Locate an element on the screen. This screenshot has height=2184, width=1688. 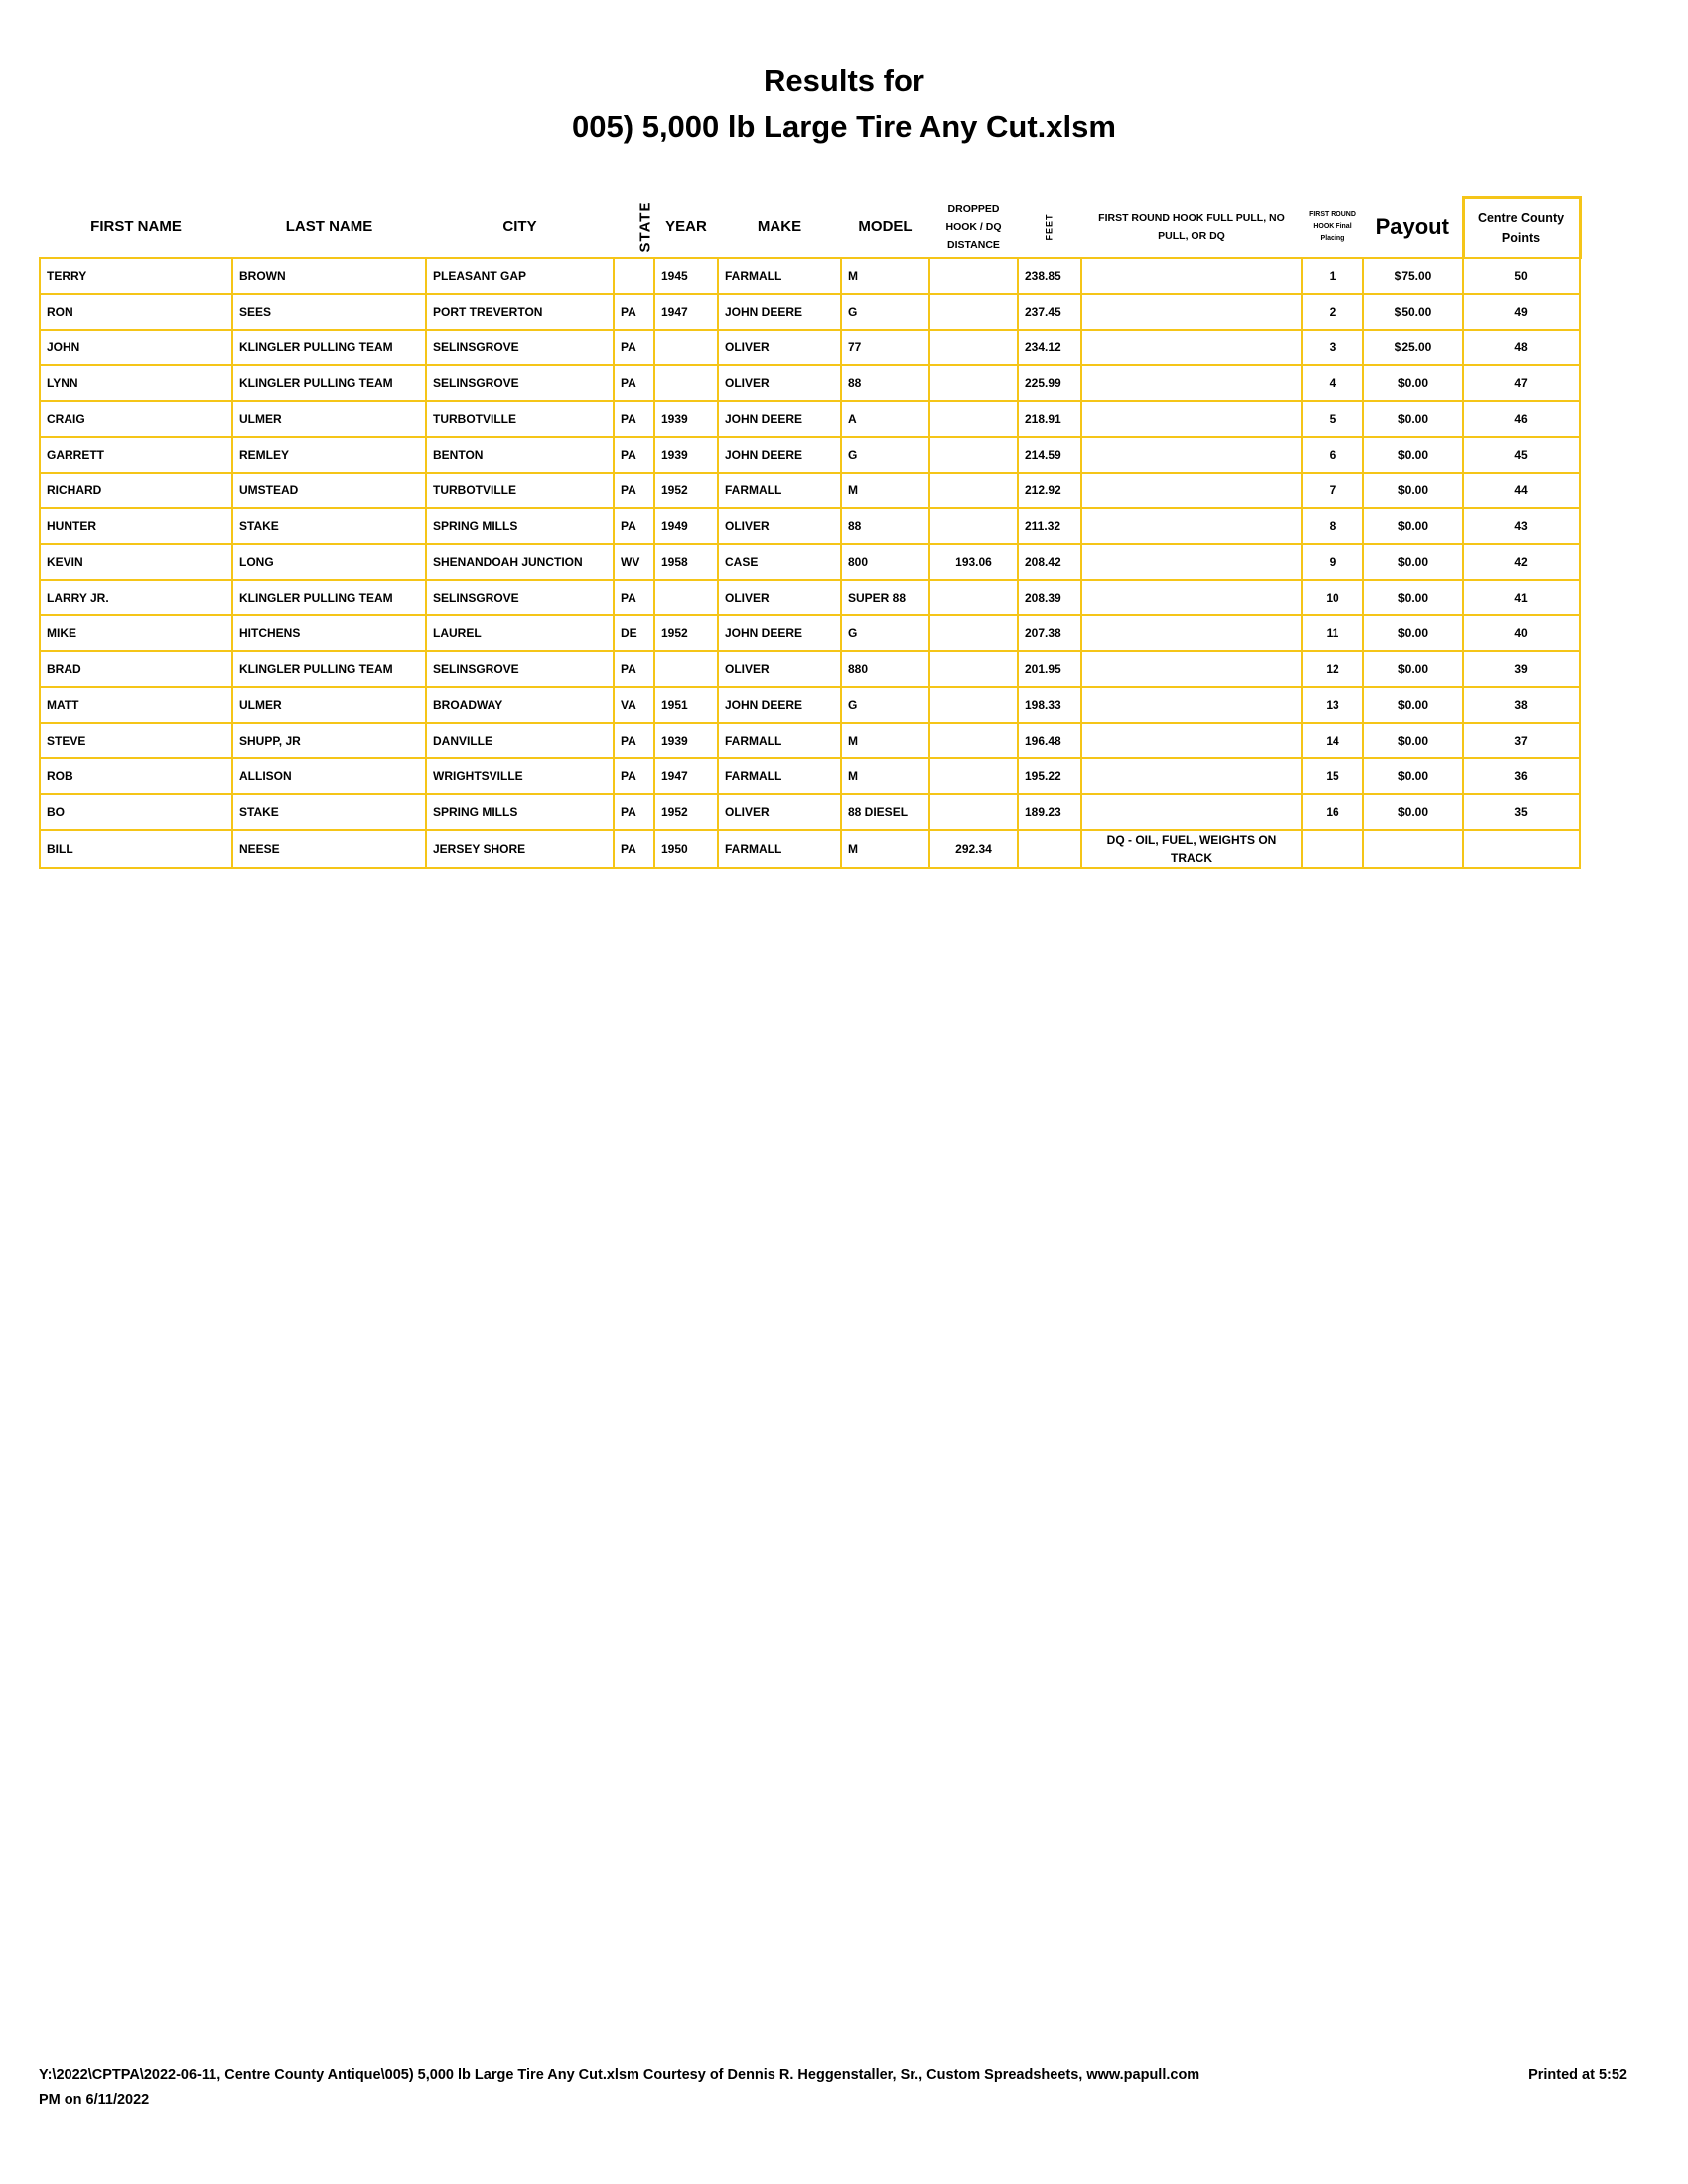
cell-first: CRAIG is located at coordinates (136, 419).